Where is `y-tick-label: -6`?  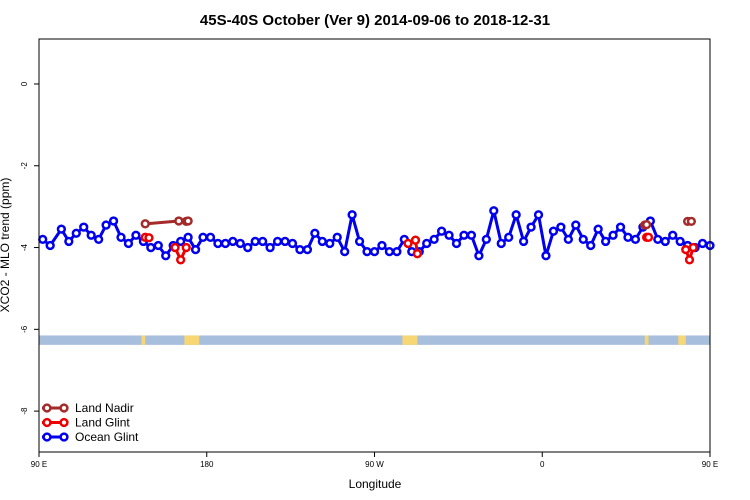
y-tick-label: -6 is located at coordinates (24, 329).